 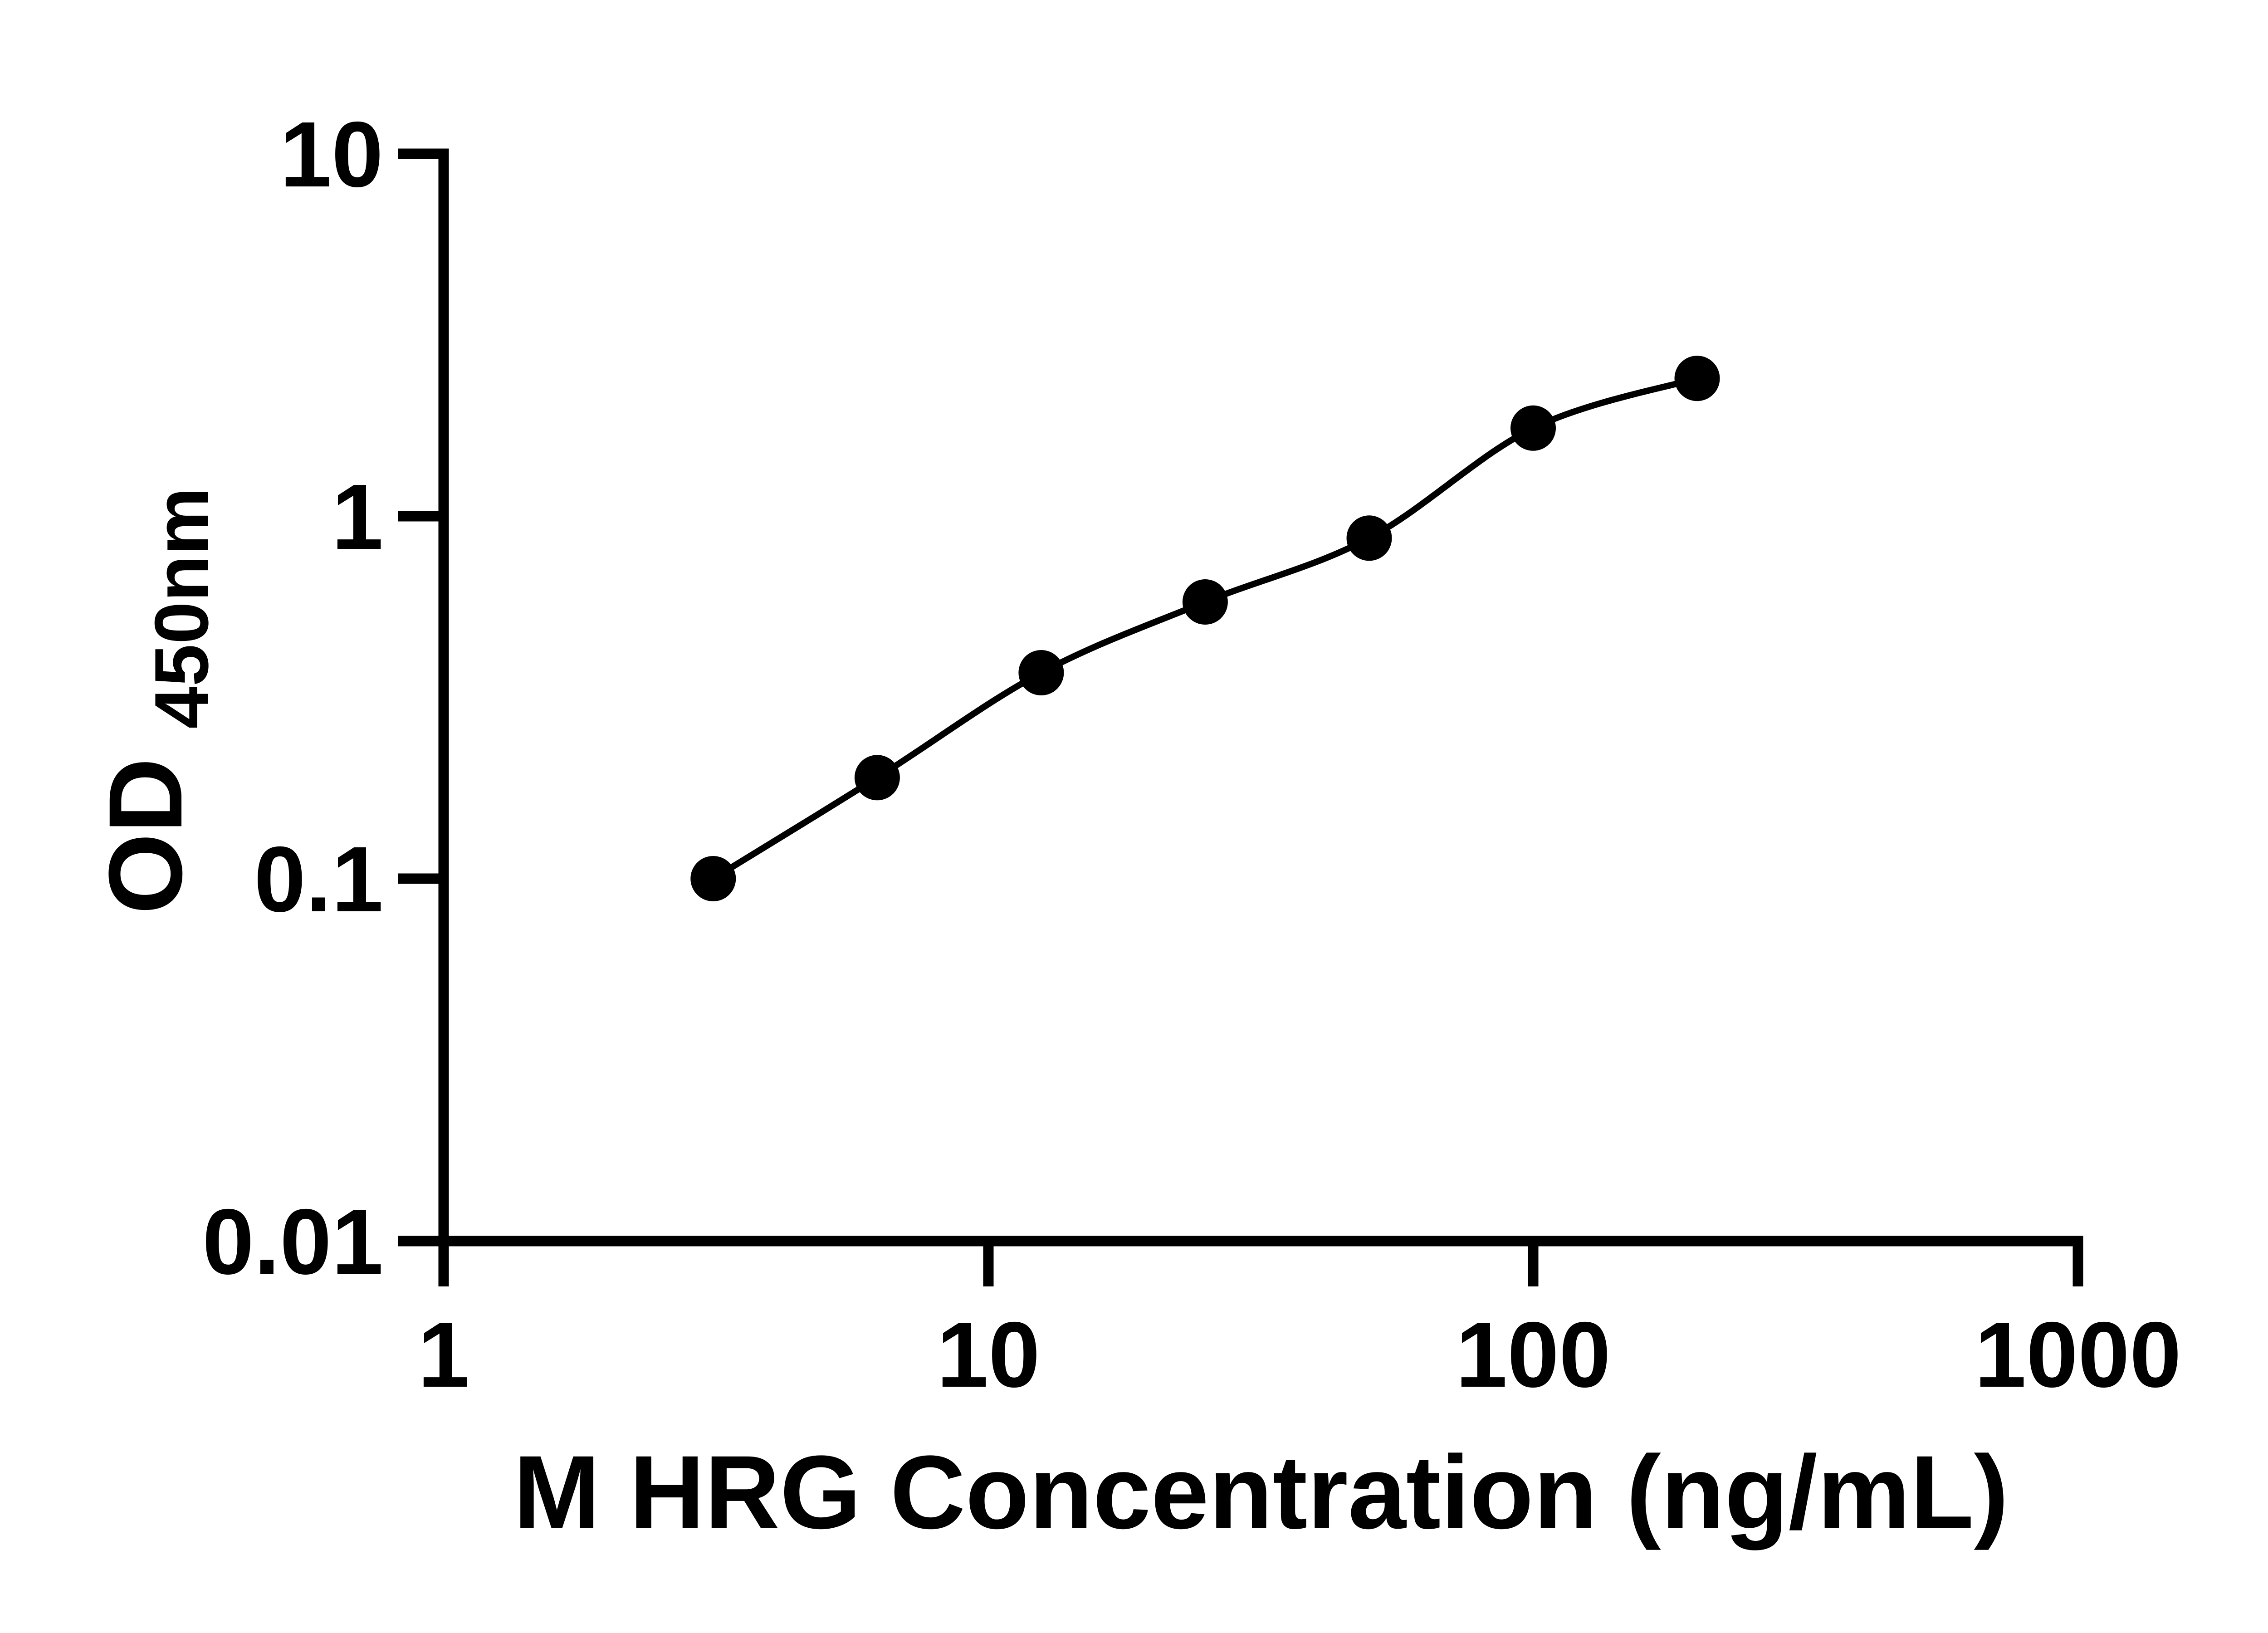 What do you see at coordinates (318, 879) in the screenshot?
I see `y-tick-label: 0.1` at bounding box center [318, 879].